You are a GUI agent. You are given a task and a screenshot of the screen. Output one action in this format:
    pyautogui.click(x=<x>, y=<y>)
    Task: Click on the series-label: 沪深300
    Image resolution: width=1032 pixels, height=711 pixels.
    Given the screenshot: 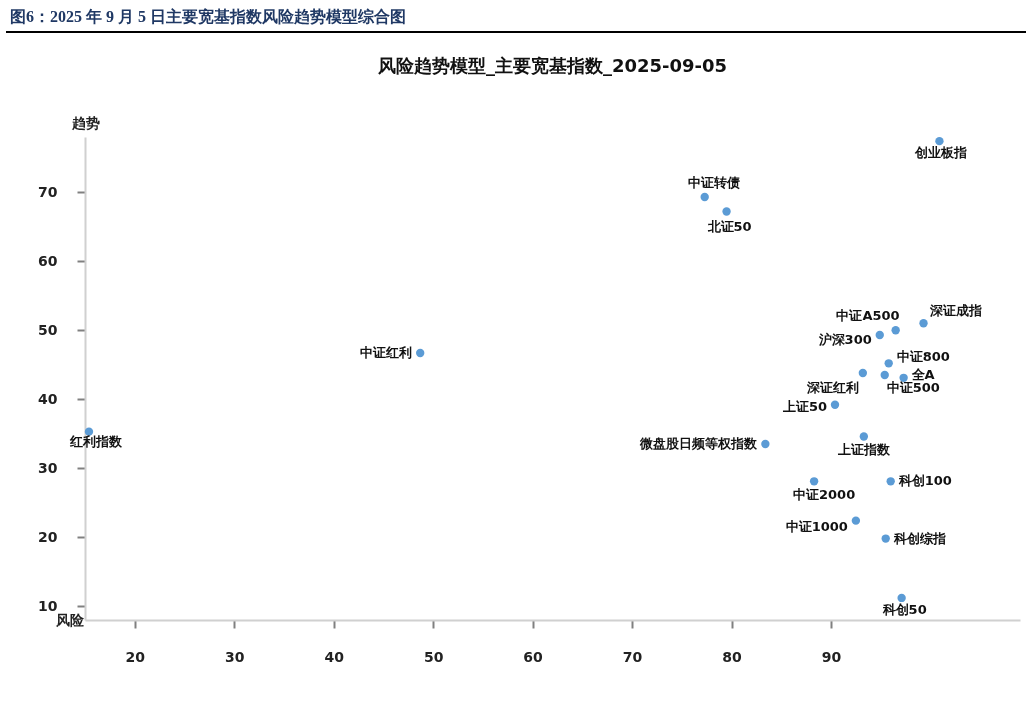 What is the action you would take?
    pyautogui.click(x=844, y=340)
    